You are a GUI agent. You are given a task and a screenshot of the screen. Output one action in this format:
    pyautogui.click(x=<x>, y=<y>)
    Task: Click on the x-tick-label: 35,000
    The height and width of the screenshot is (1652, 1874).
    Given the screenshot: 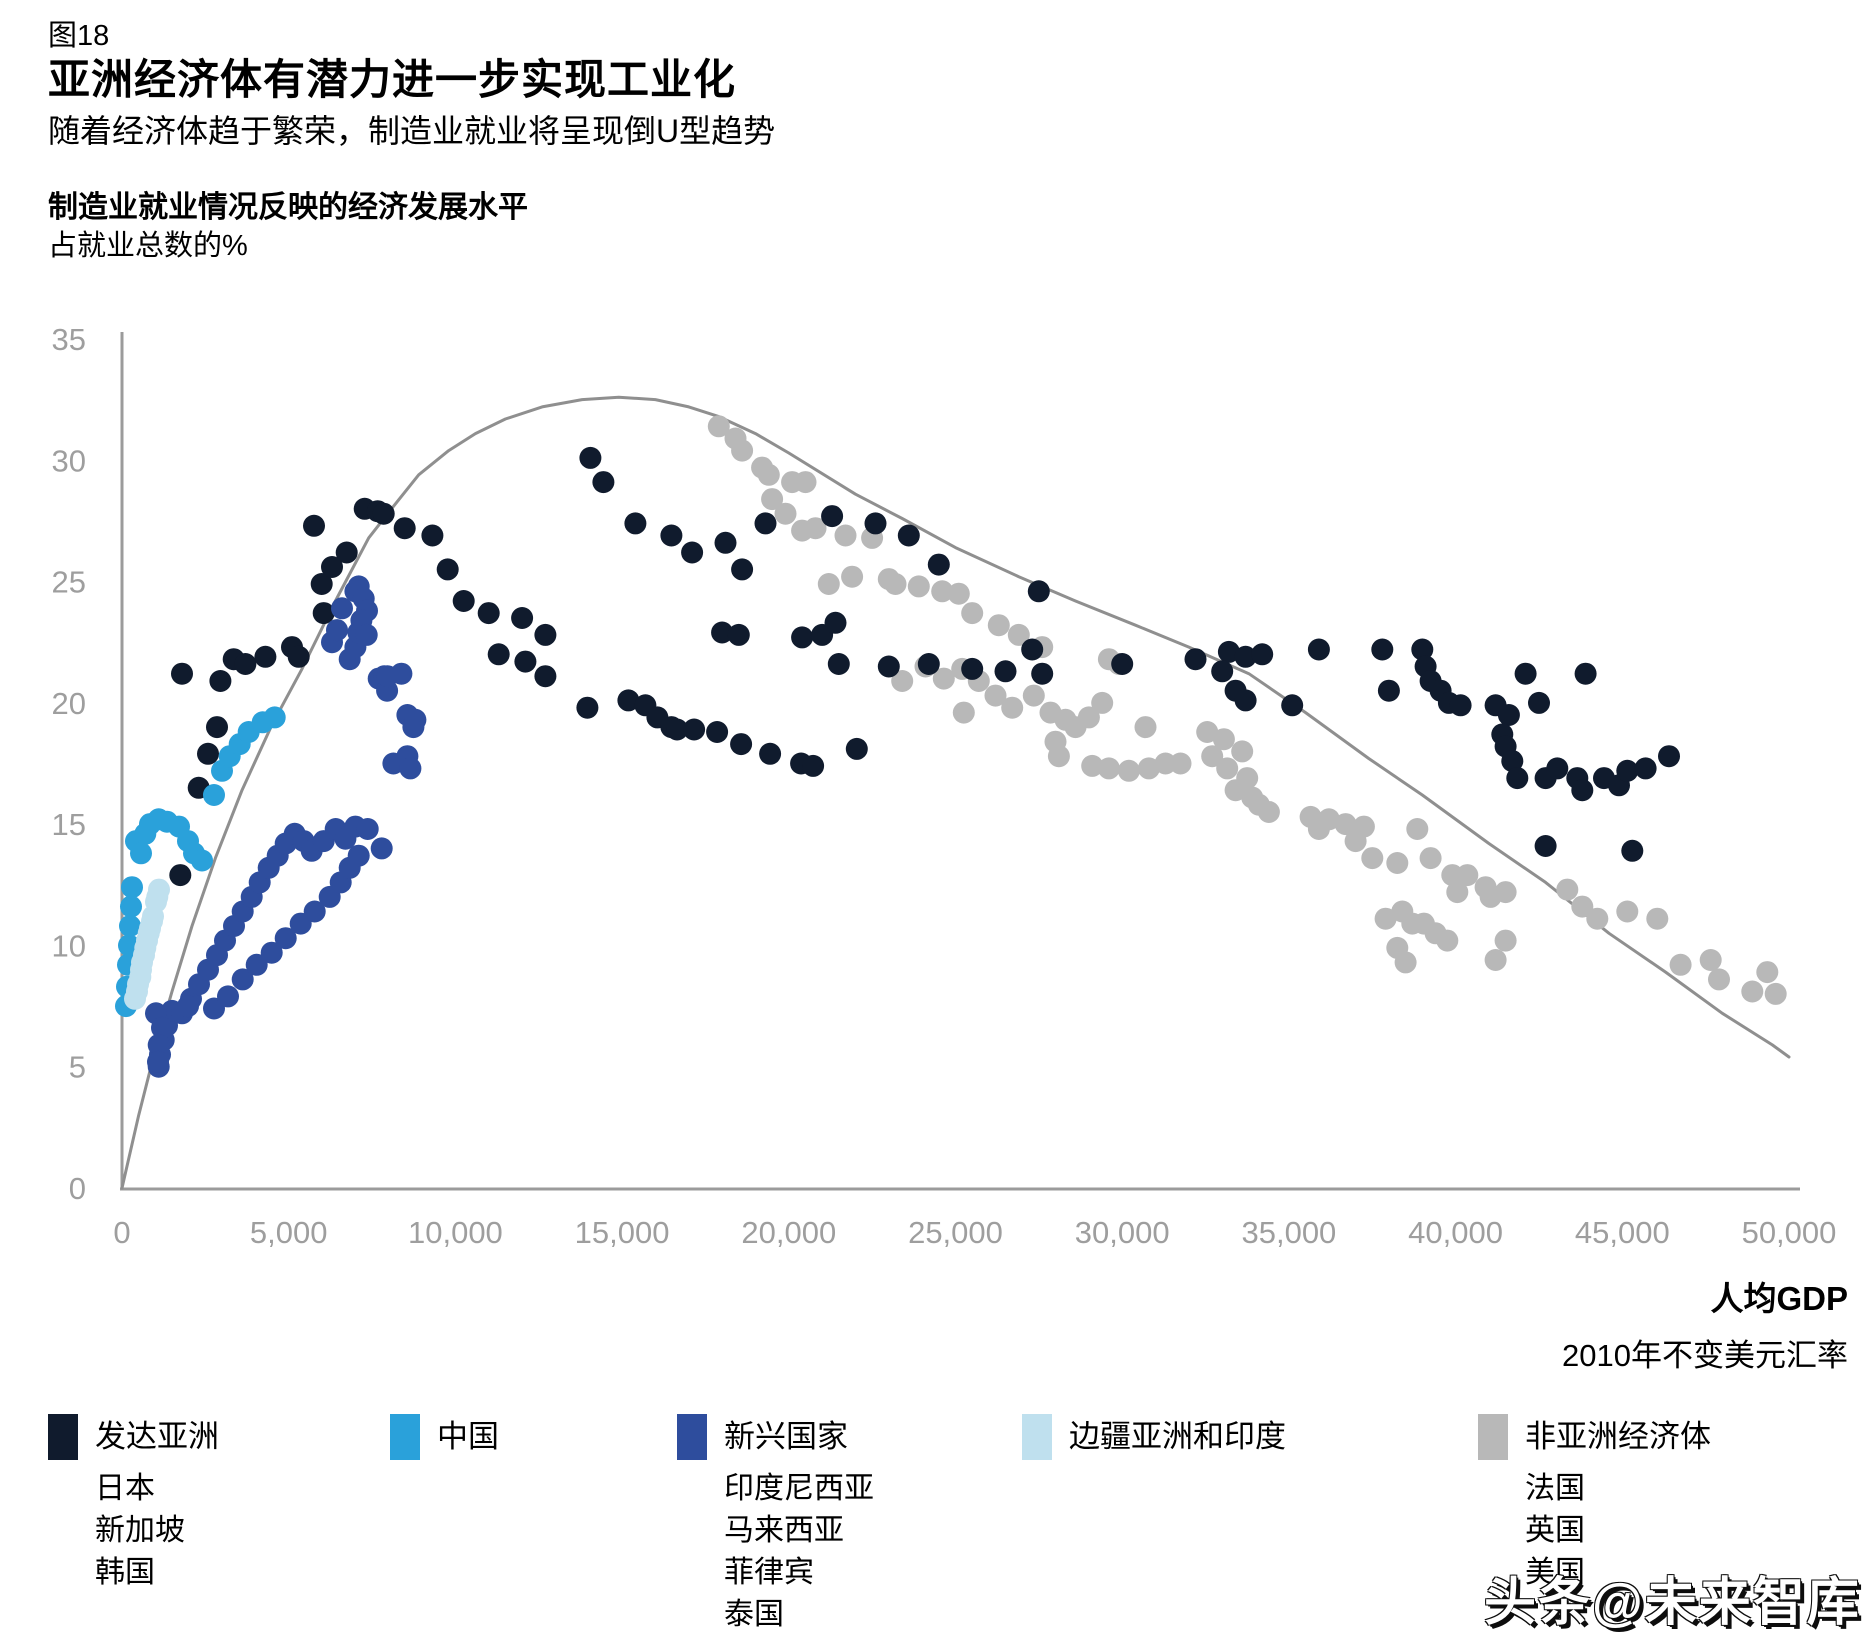 What is the action you would take?
    pyautogui.click(x=1288, y=1232)
    